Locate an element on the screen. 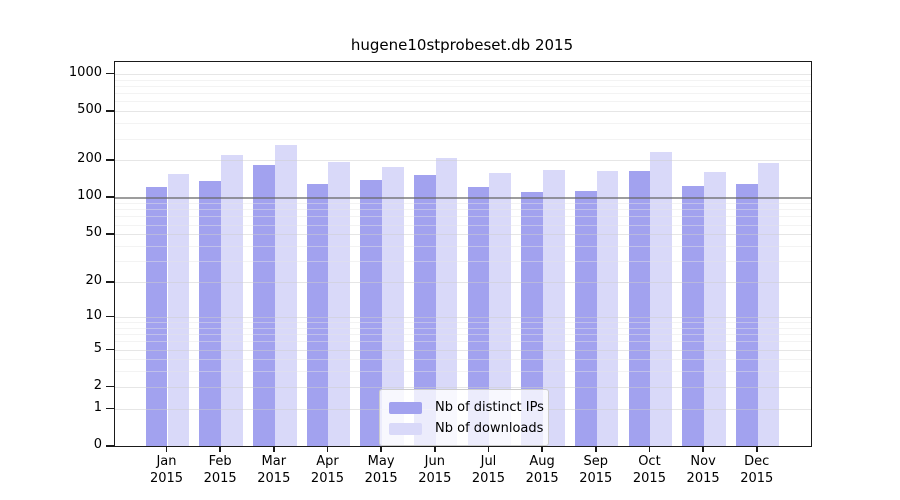 The height and width of the screenshot is (500, 900). y-tick-label: 0 is located at coordinates (97, 444).